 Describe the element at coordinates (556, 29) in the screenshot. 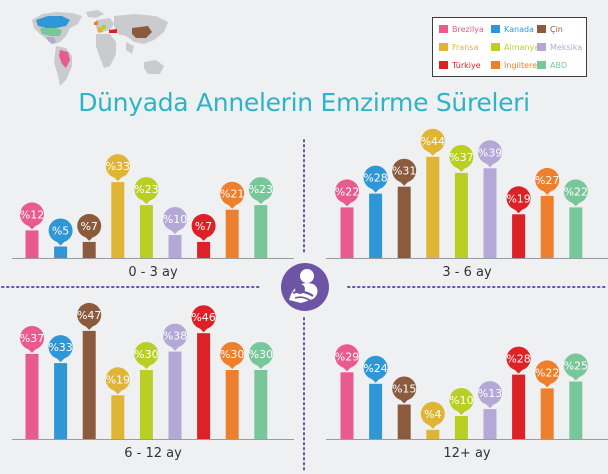

I see `legend-label: Çin` at that location.